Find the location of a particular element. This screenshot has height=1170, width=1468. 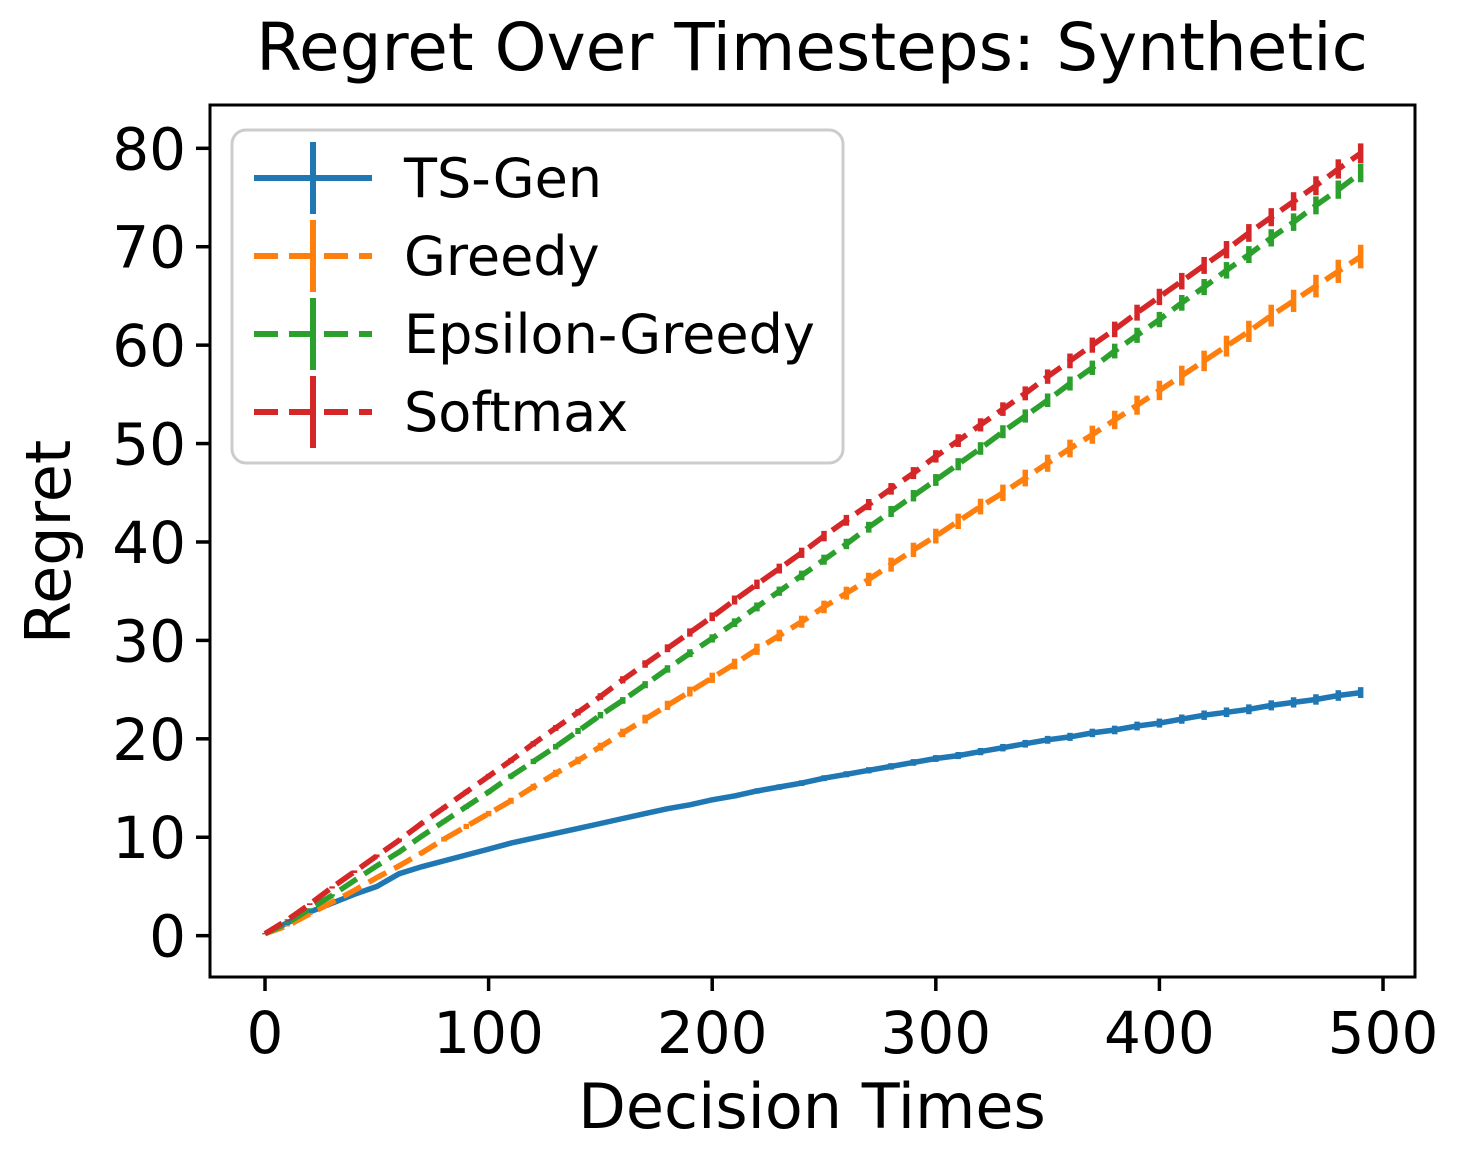

legend-label: Softmax is located at coordinates (516, 412).